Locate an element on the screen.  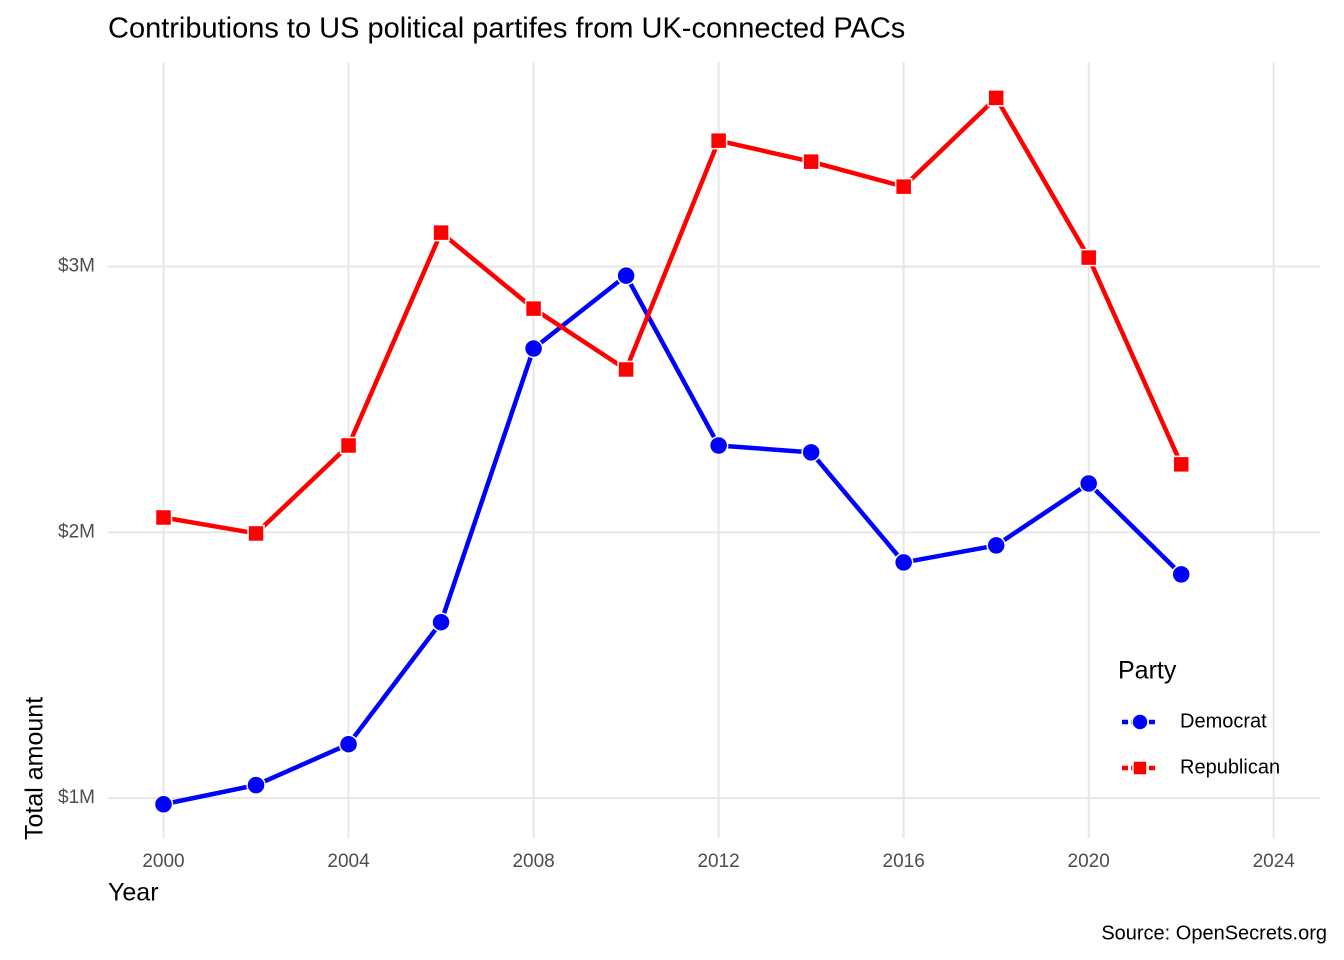
x-tick-label: 2008 is located at coordinates (533, 861).